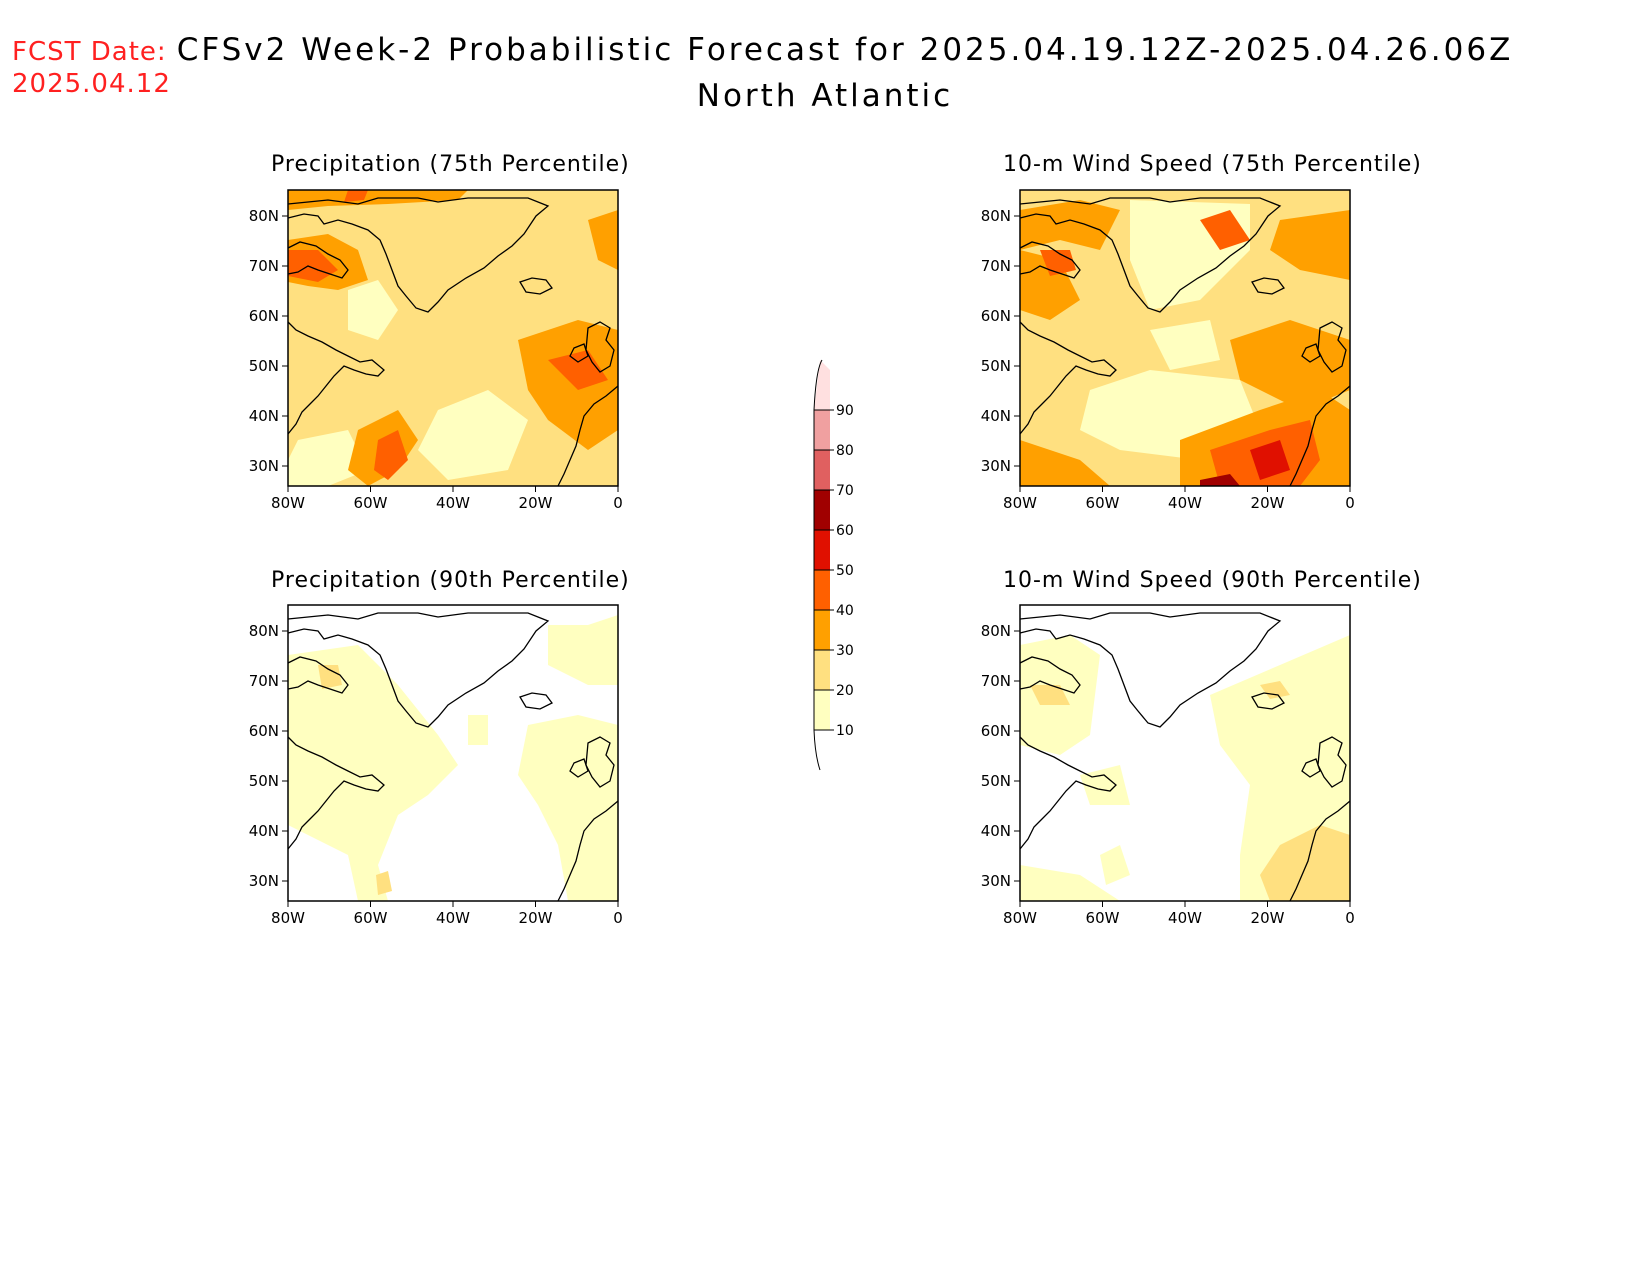  I want to click on lat-label: 70N, so click(996, 681).